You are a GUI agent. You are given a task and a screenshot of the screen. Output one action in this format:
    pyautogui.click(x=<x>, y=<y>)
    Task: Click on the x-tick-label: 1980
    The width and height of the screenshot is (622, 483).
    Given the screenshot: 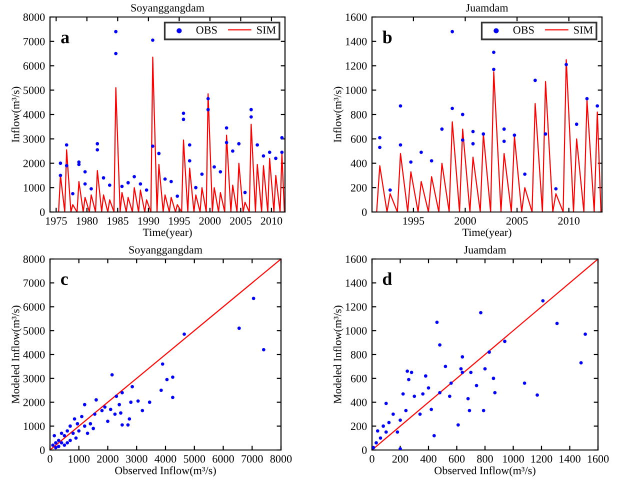 What is the action you would take?
    pyautogui.click(x=87, y=221)
    